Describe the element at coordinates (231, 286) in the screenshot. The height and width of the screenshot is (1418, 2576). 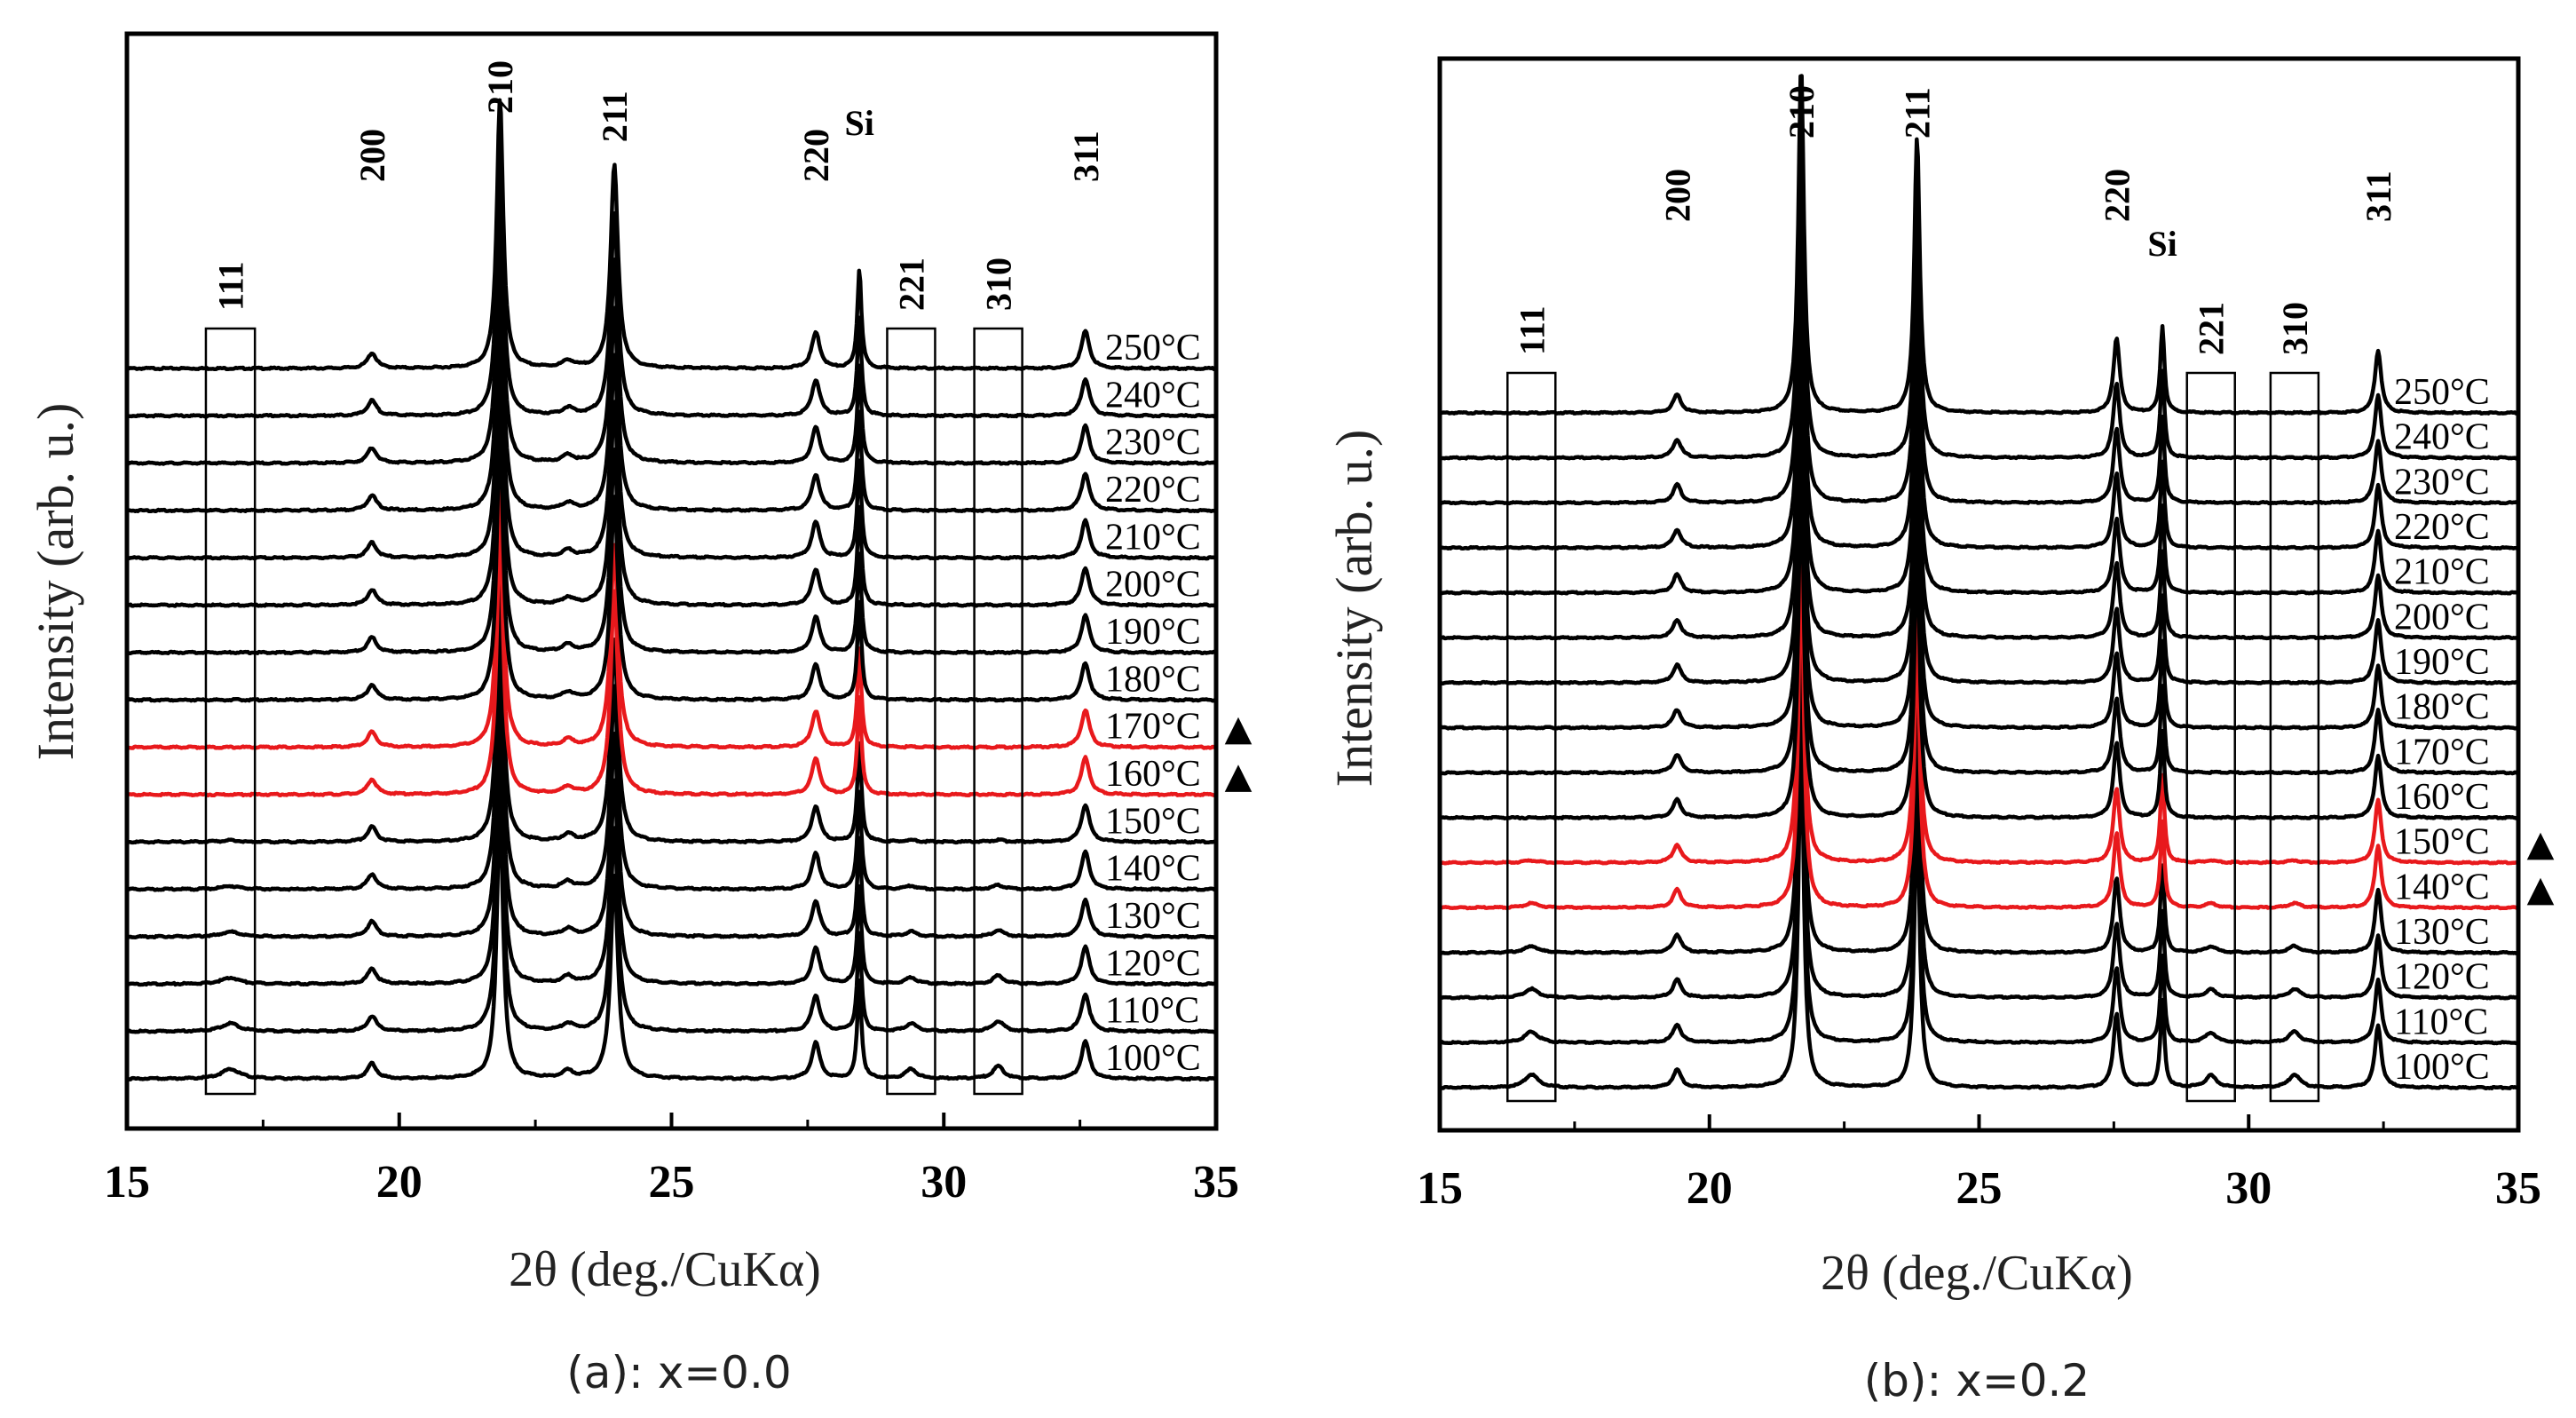
I see `peak-label-111: 111` at that location.